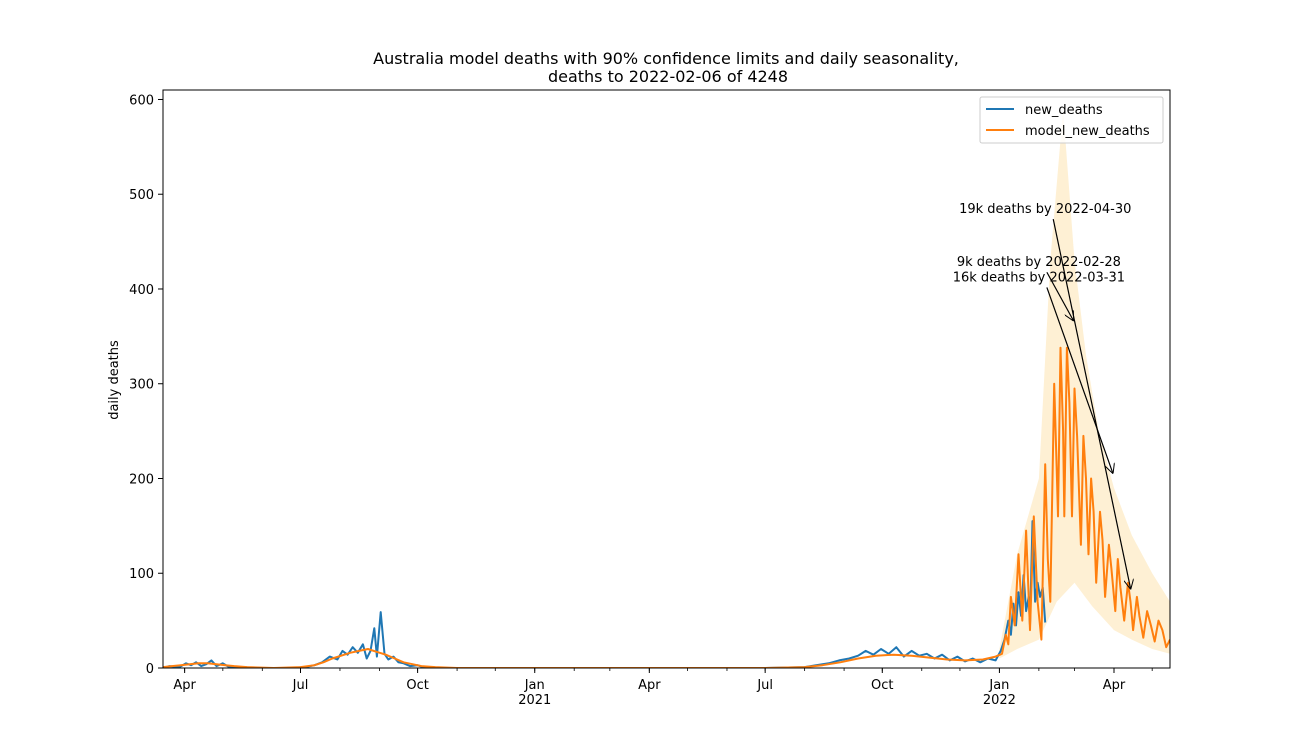 The image size is (1300, 750). Describe the element at coordinates (1039, 262) in the screenshot. I see `annotation-text-1: 9k deaths by 2022-02-28` at that location.